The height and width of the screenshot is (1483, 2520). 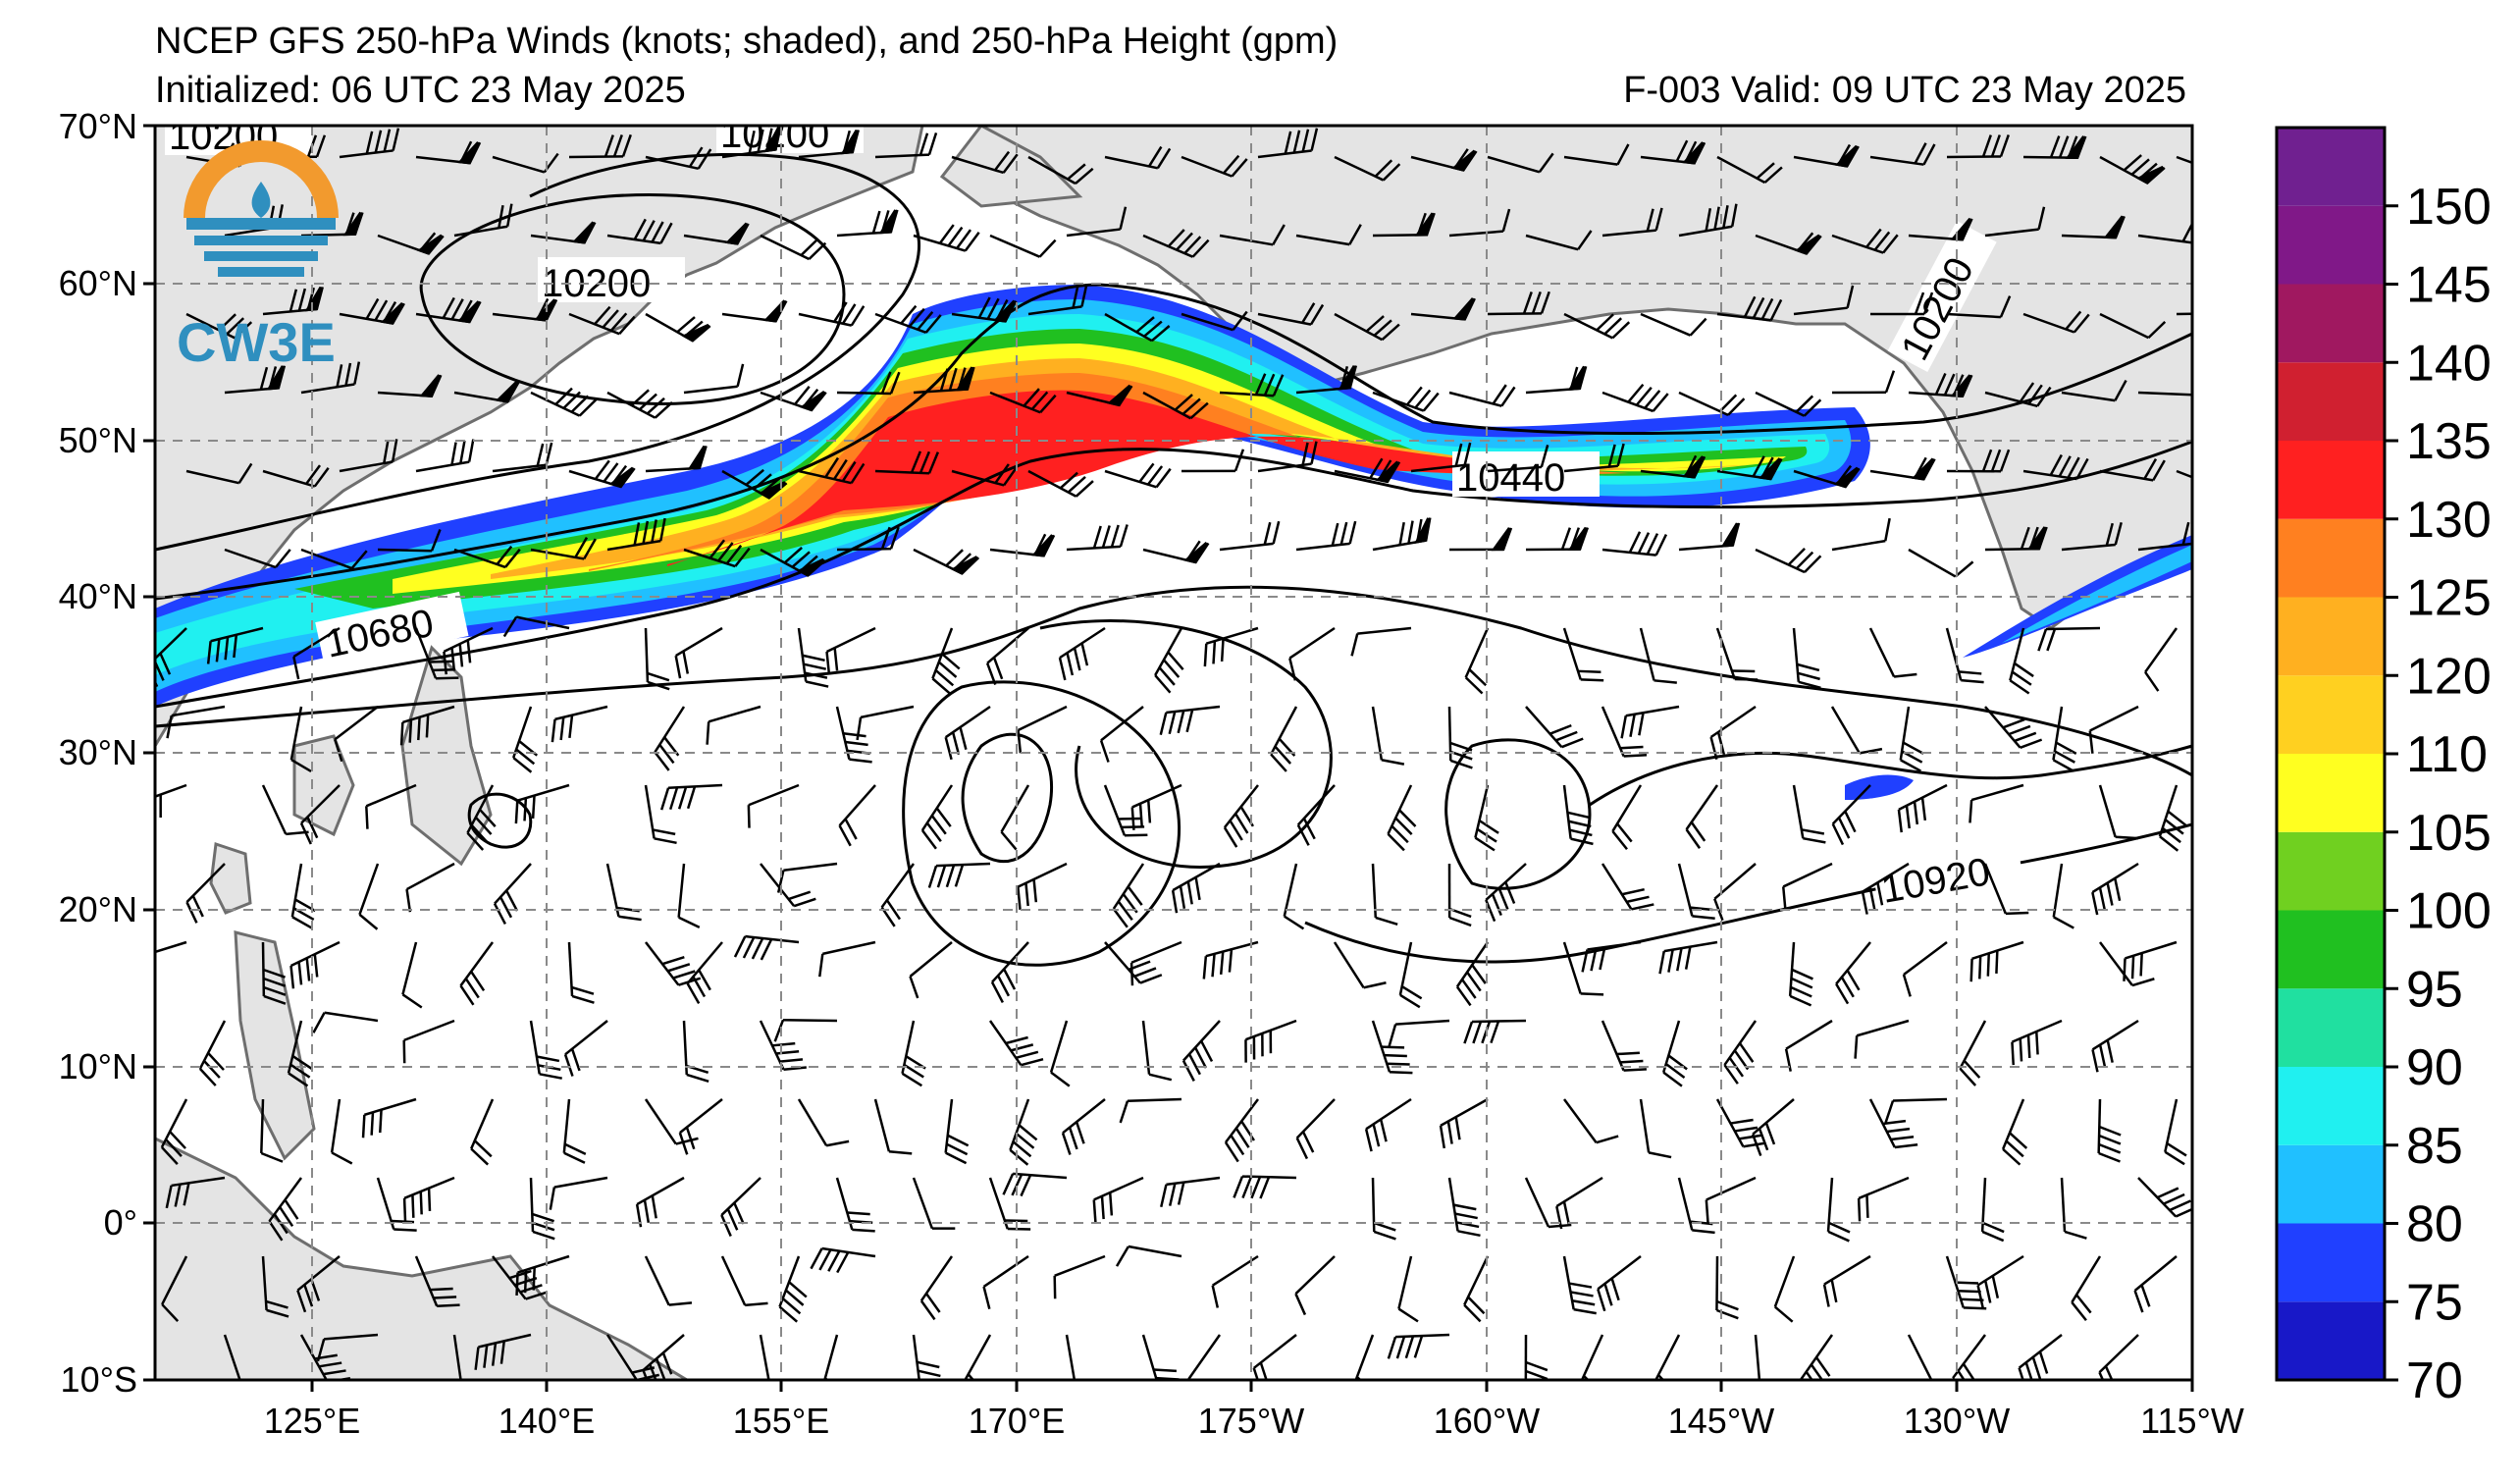 I want to click on colorbar-label: 90, so click(x=2434, y=1067).